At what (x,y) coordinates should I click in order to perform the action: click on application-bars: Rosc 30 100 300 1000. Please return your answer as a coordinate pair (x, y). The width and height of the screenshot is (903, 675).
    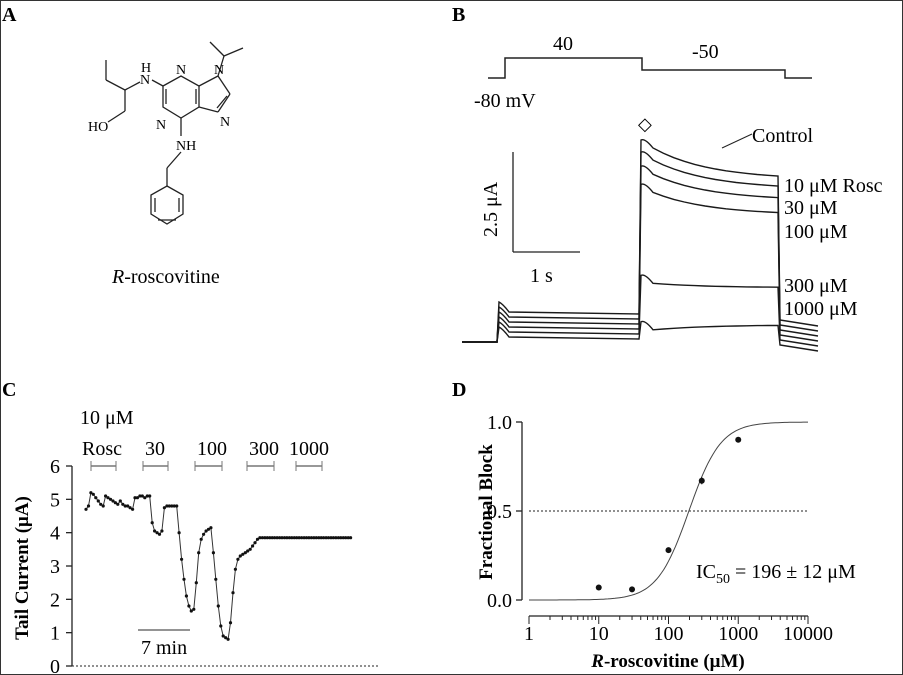
    Looking at the image, I should click on (205, 454).